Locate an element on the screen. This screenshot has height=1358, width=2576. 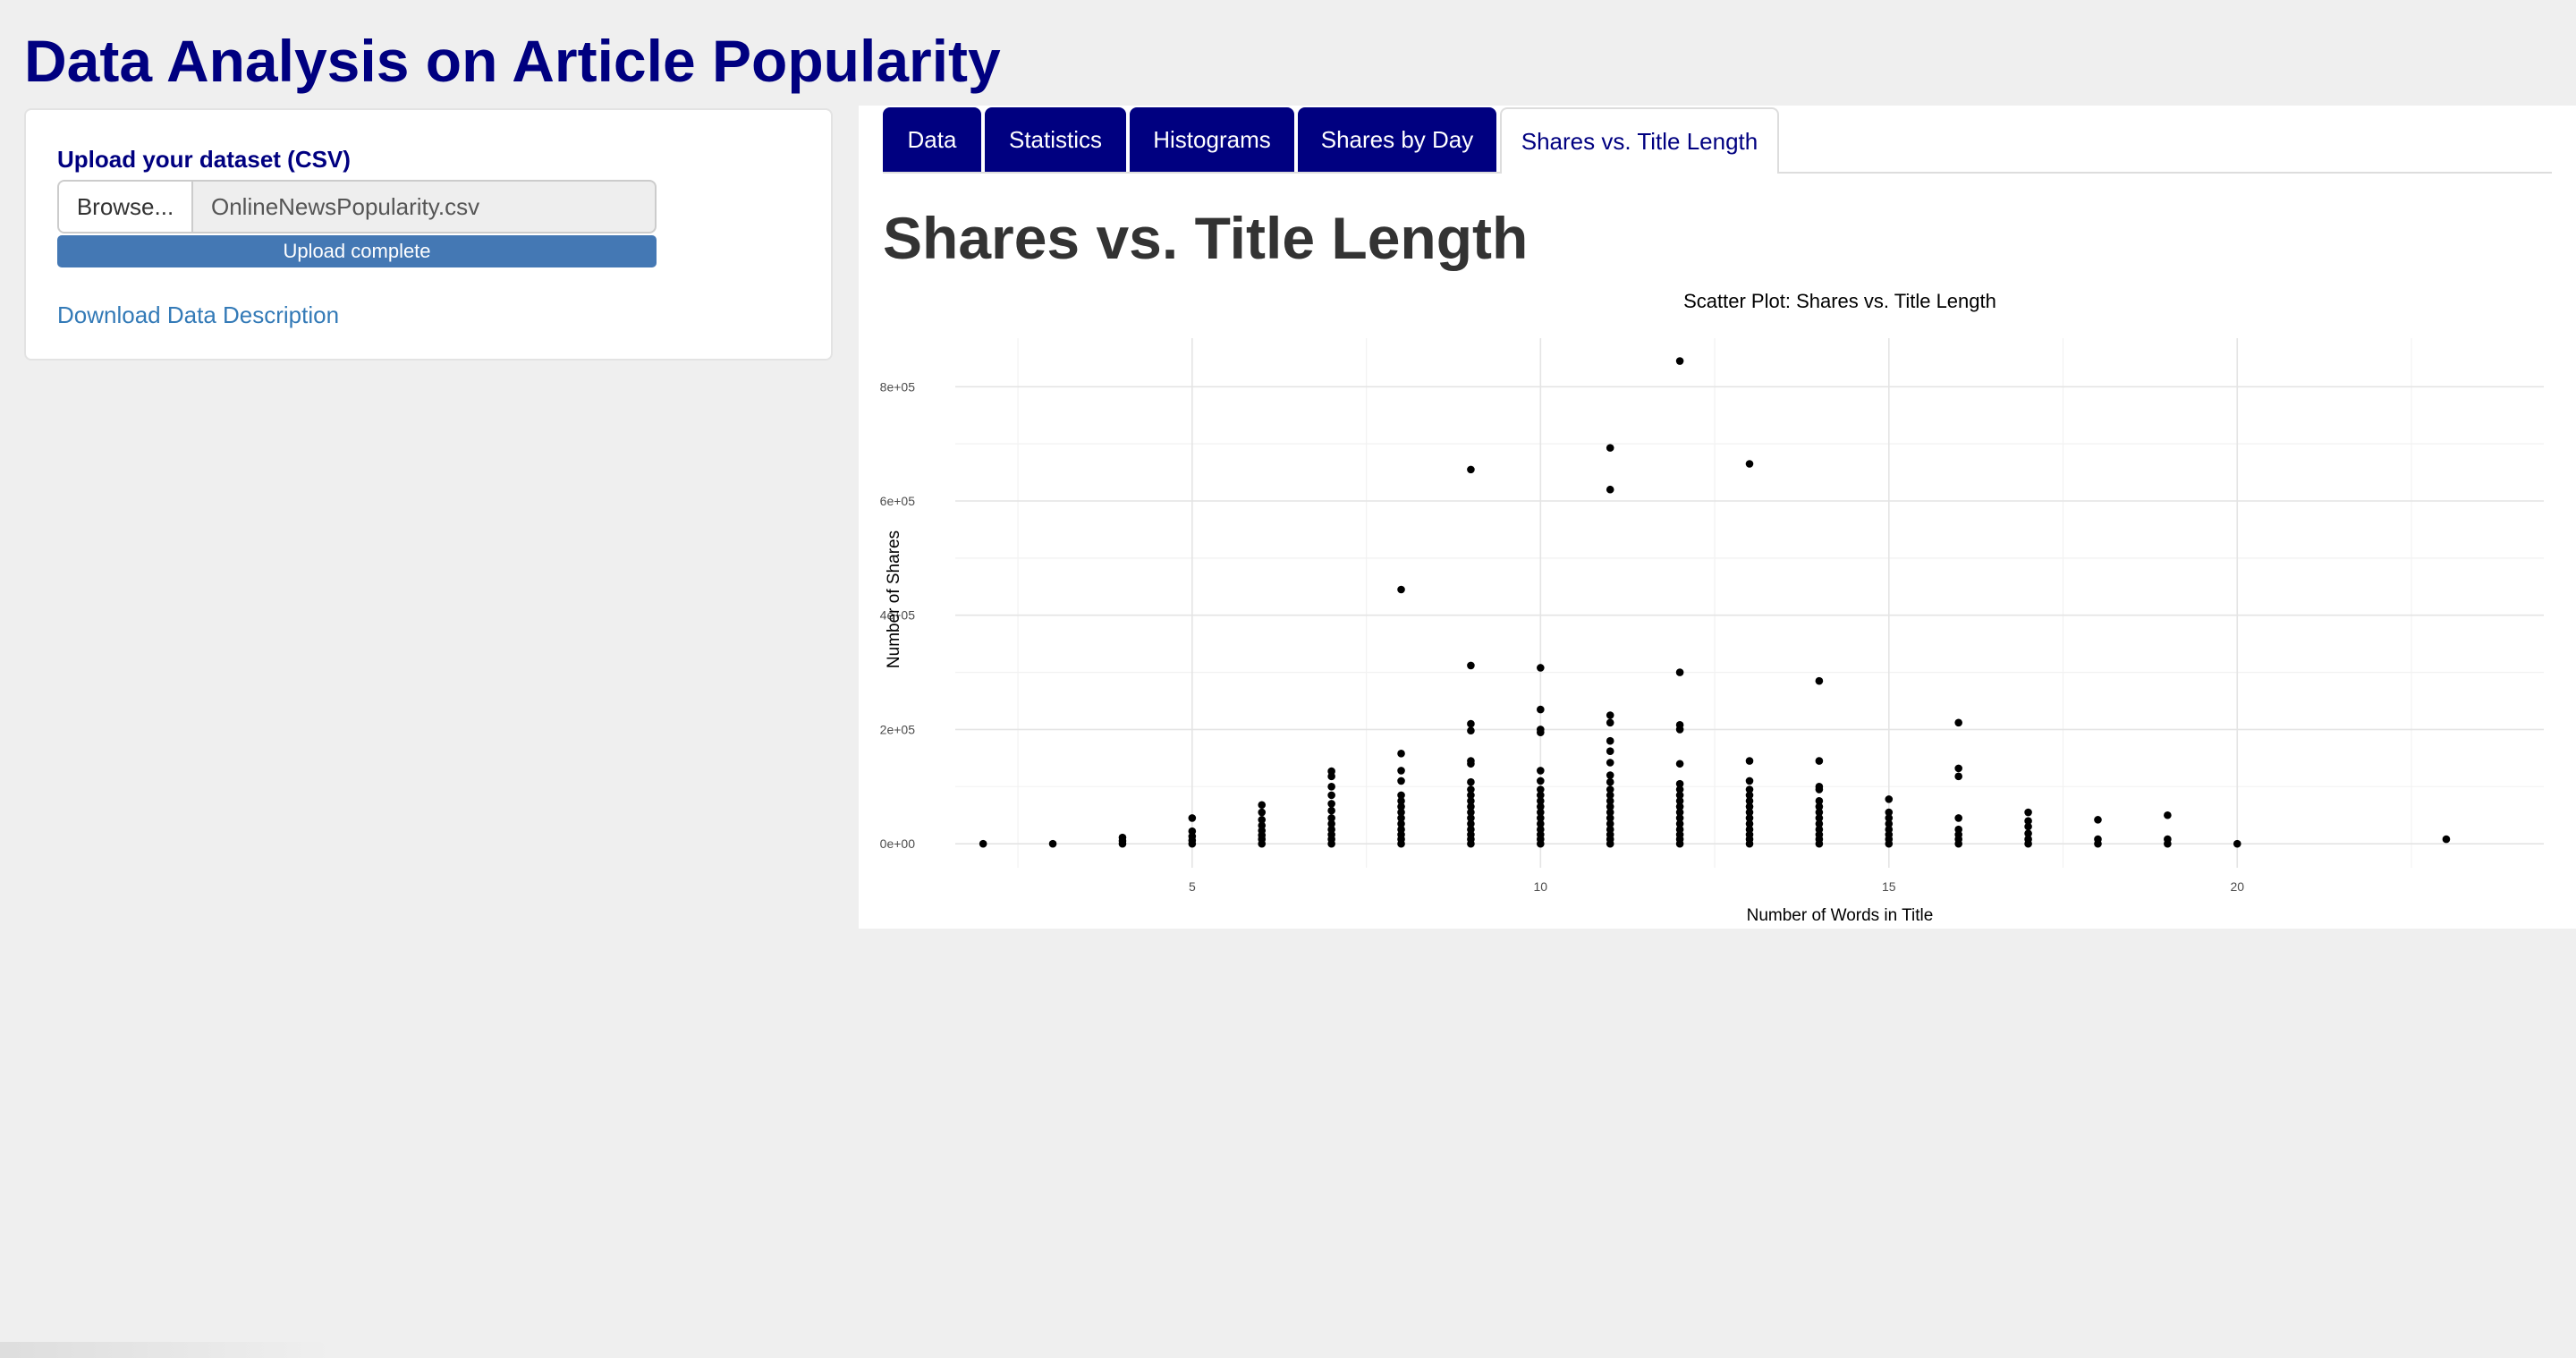
upload-progress-bar: Upload complete is located at coordinates (357, 251).